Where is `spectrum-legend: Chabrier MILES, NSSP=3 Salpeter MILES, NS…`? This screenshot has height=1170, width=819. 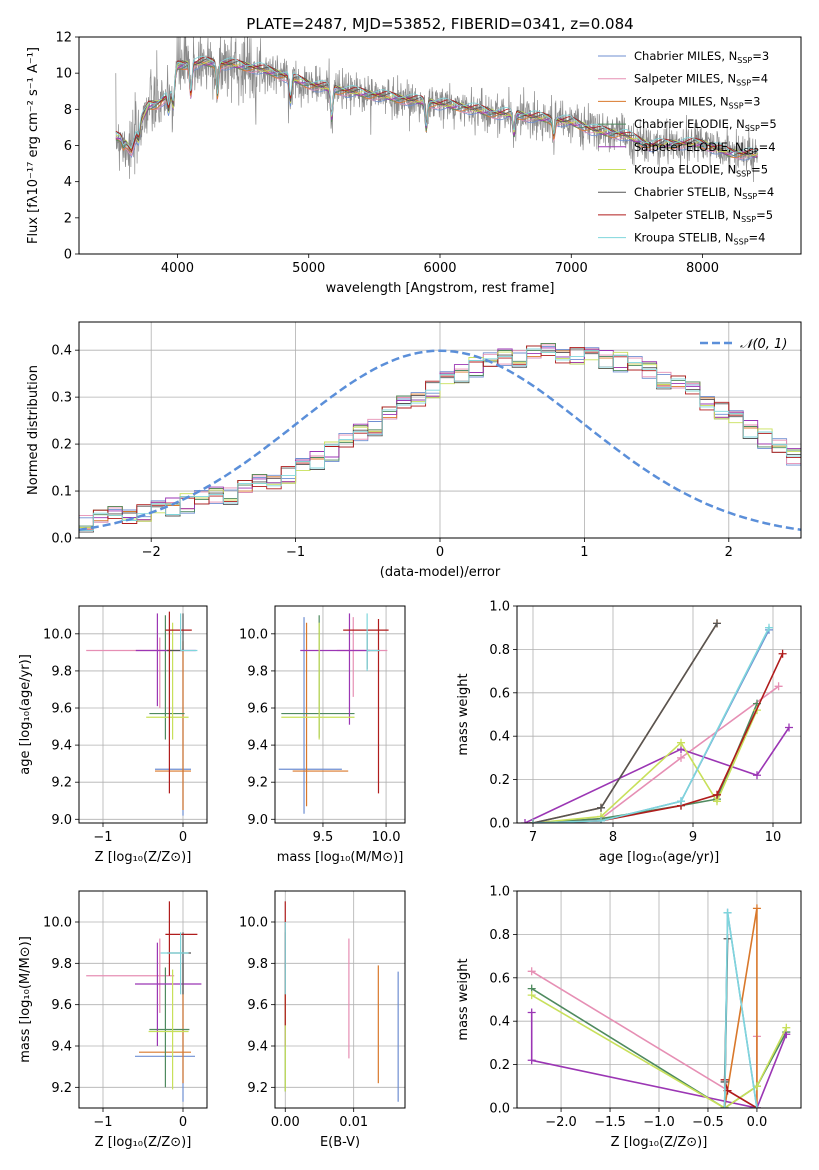 spectrum-legend: Chabrier MILES, NSSP=3 Salpeter MILES, NS… is located at coordinates (687, 148).